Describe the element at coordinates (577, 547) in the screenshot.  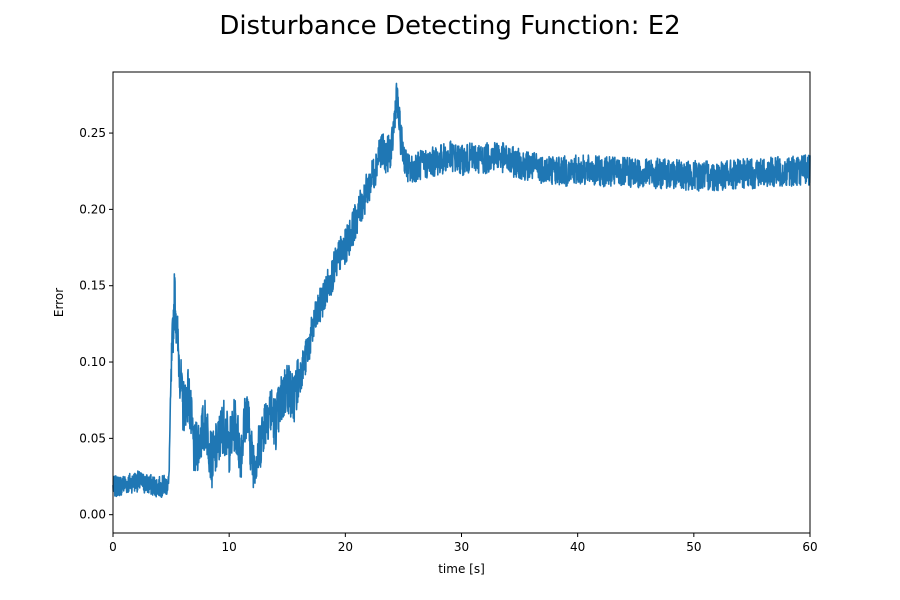
I see `x-tick-label: 40` at that location.